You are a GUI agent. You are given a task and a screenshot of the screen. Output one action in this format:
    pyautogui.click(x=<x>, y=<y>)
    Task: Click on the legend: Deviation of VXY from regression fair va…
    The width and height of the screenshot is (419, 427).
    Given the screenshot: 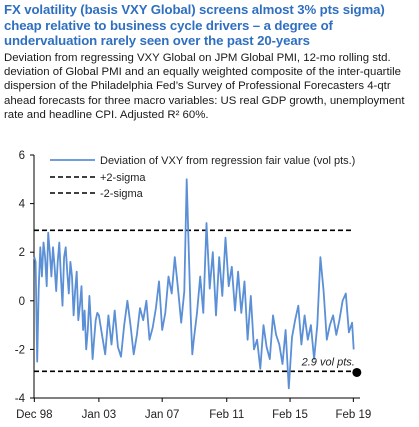 What is the action you would take?
    pyautogui.click(x=202, y=177)
    